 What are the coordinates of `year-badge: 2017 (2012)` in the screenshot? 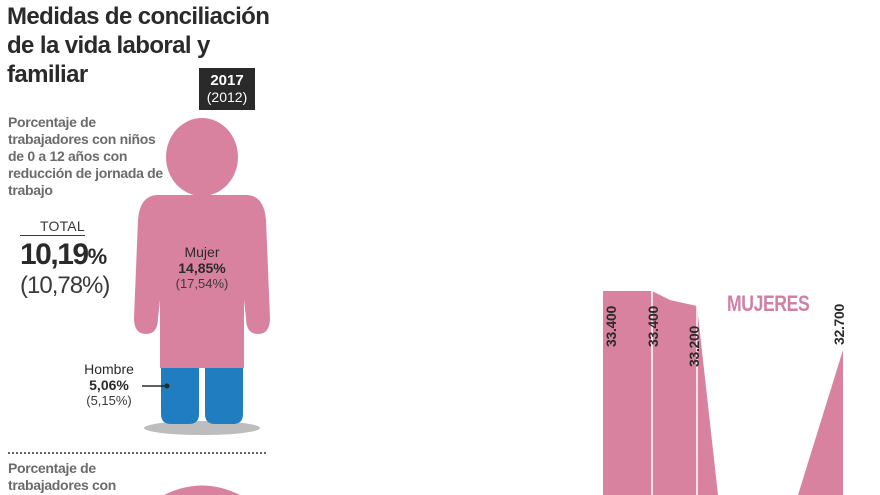 It's located at (227, 89).